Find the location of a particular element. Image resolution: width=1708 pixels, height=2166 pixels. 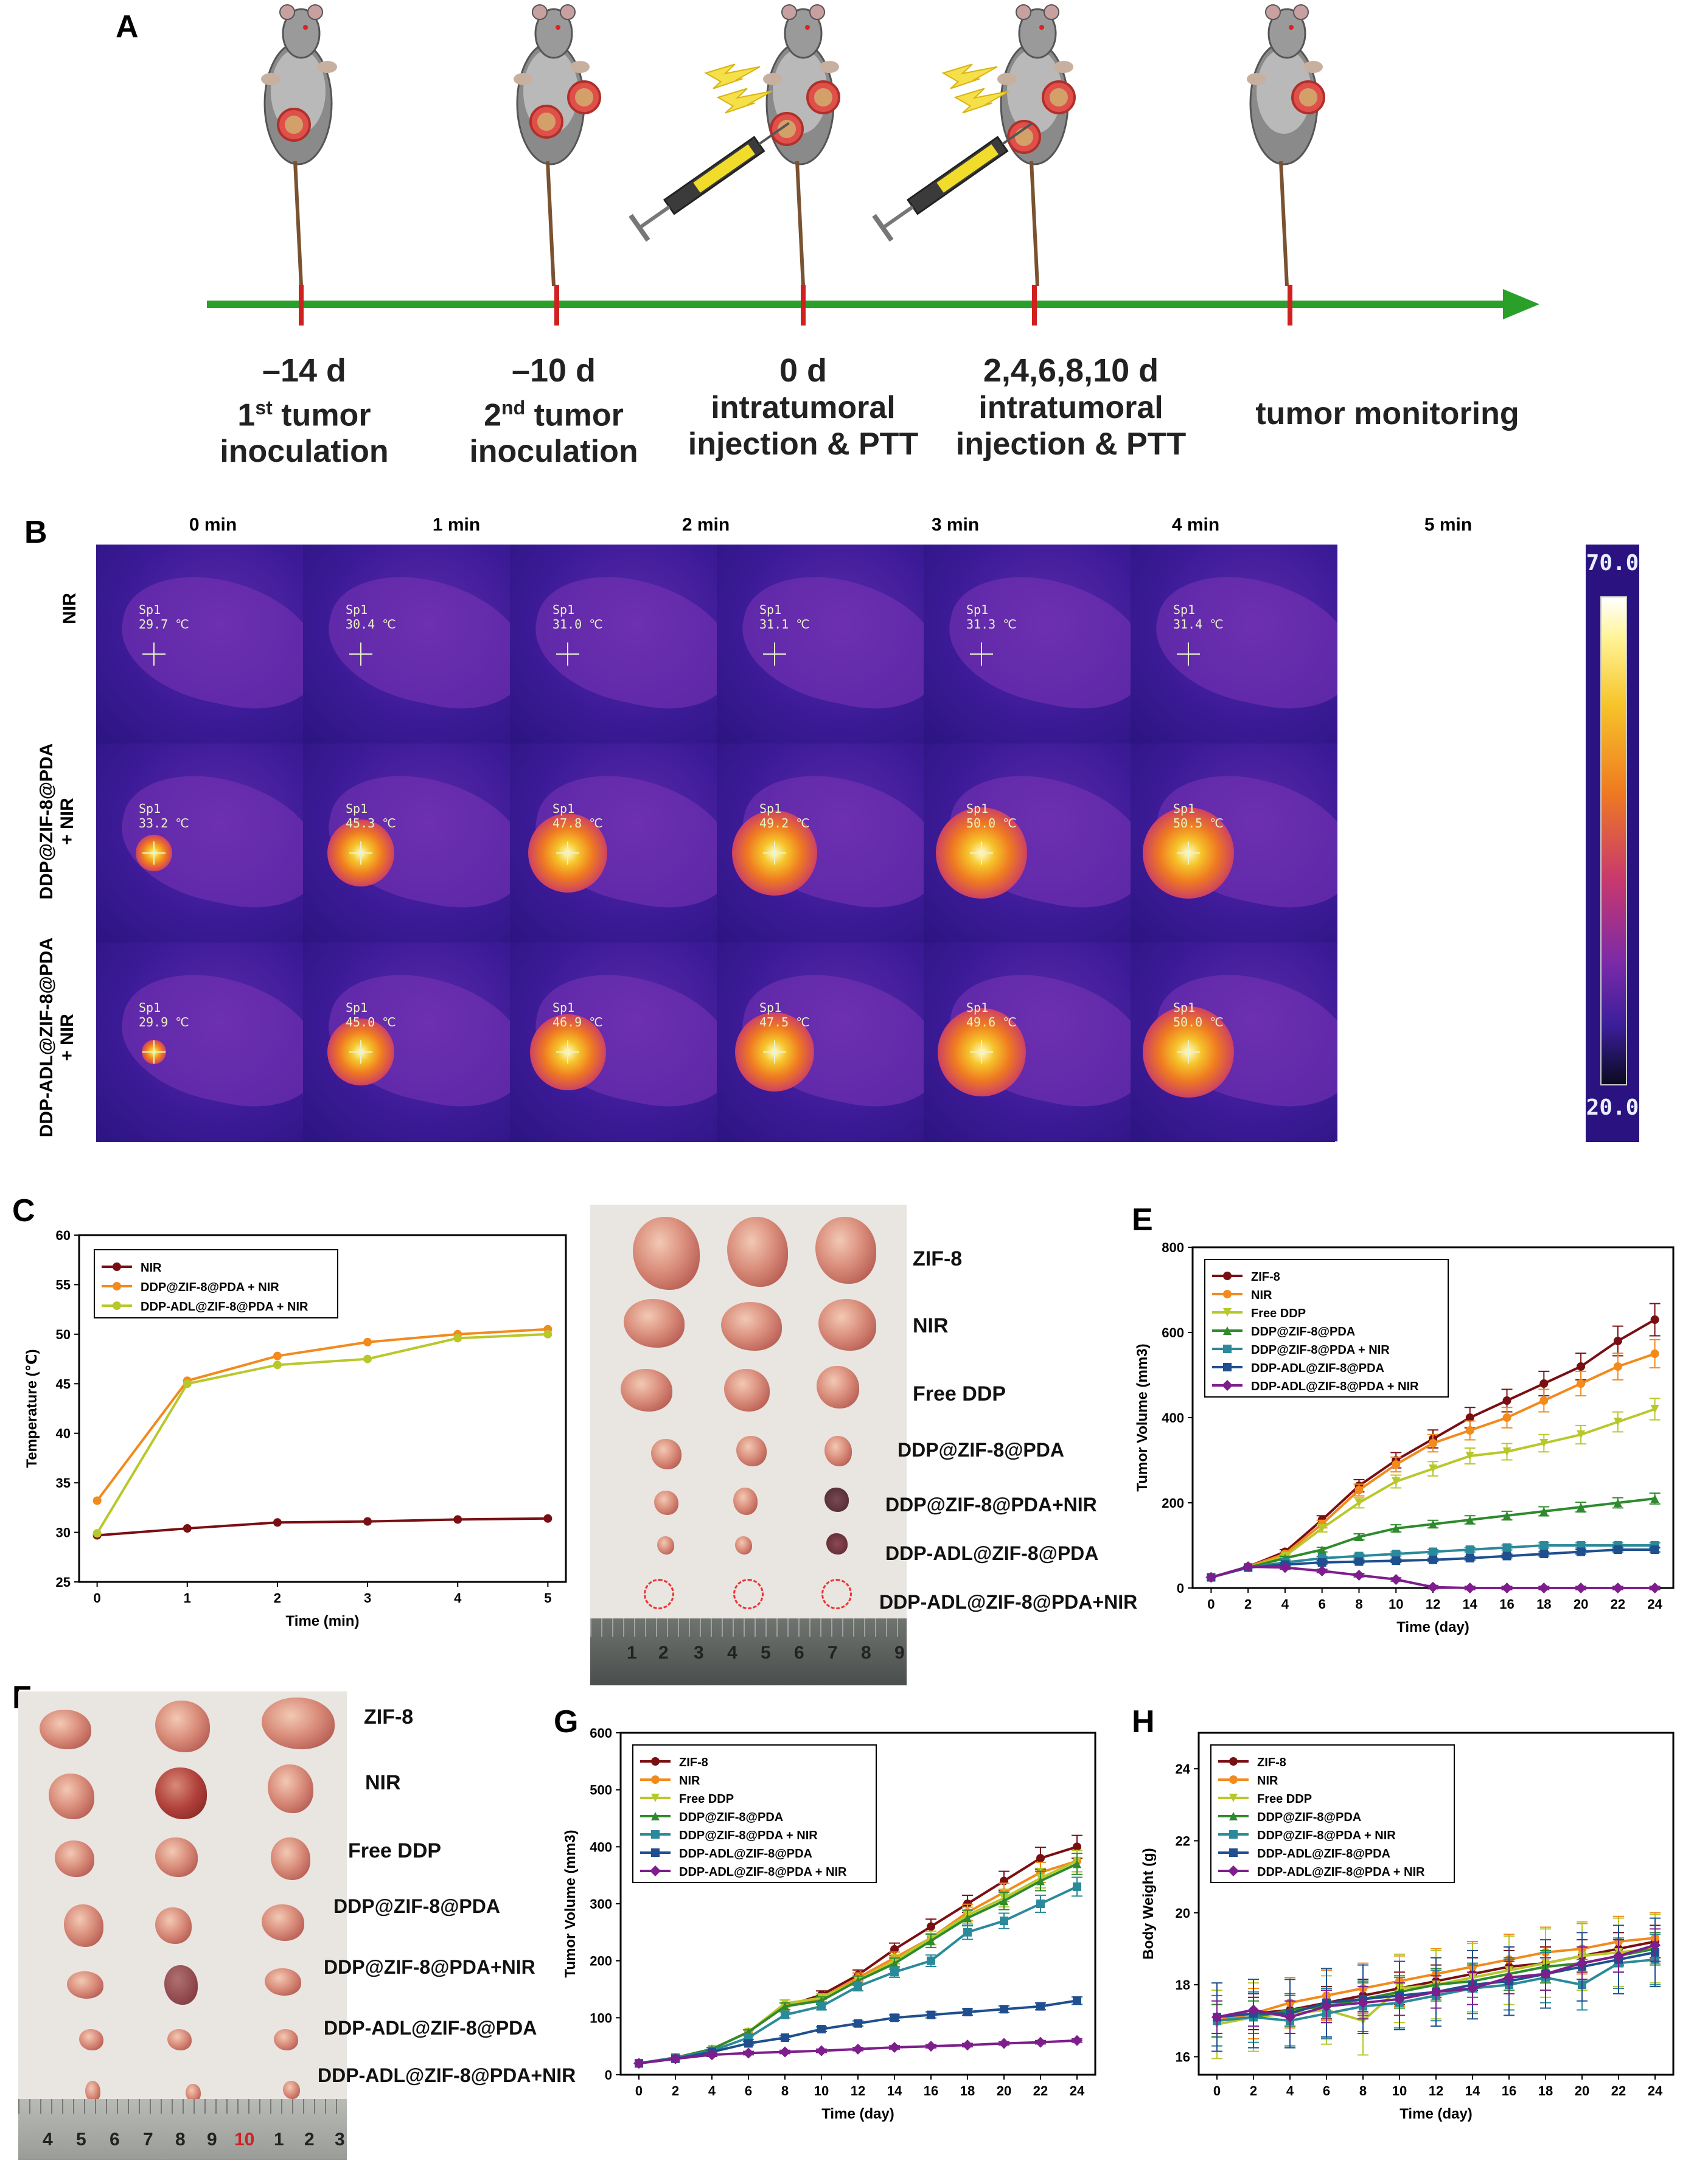

thermal-image: Sp1 47.5 ℃ is located at coordinates (820, 1041).